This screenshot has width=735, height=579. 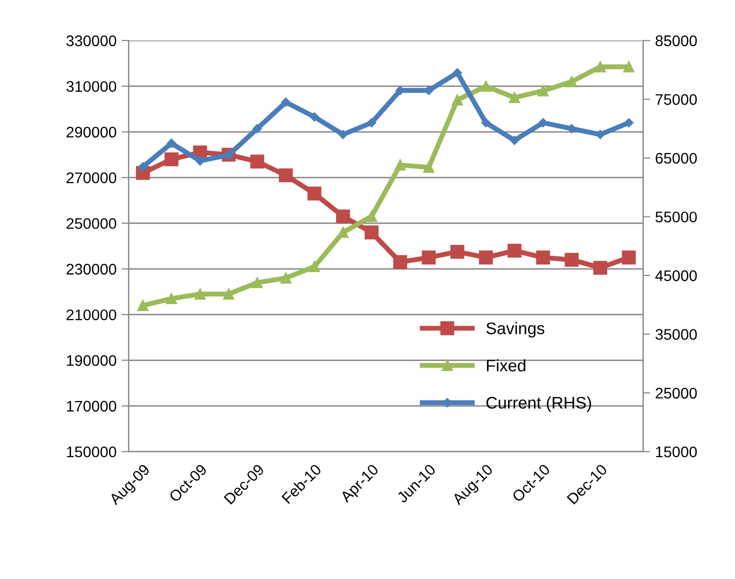 What do you see at coordinates (676, 276) in the screenshot?
I see `y2-tick-label: 45000` at bounding box center [676, 276].